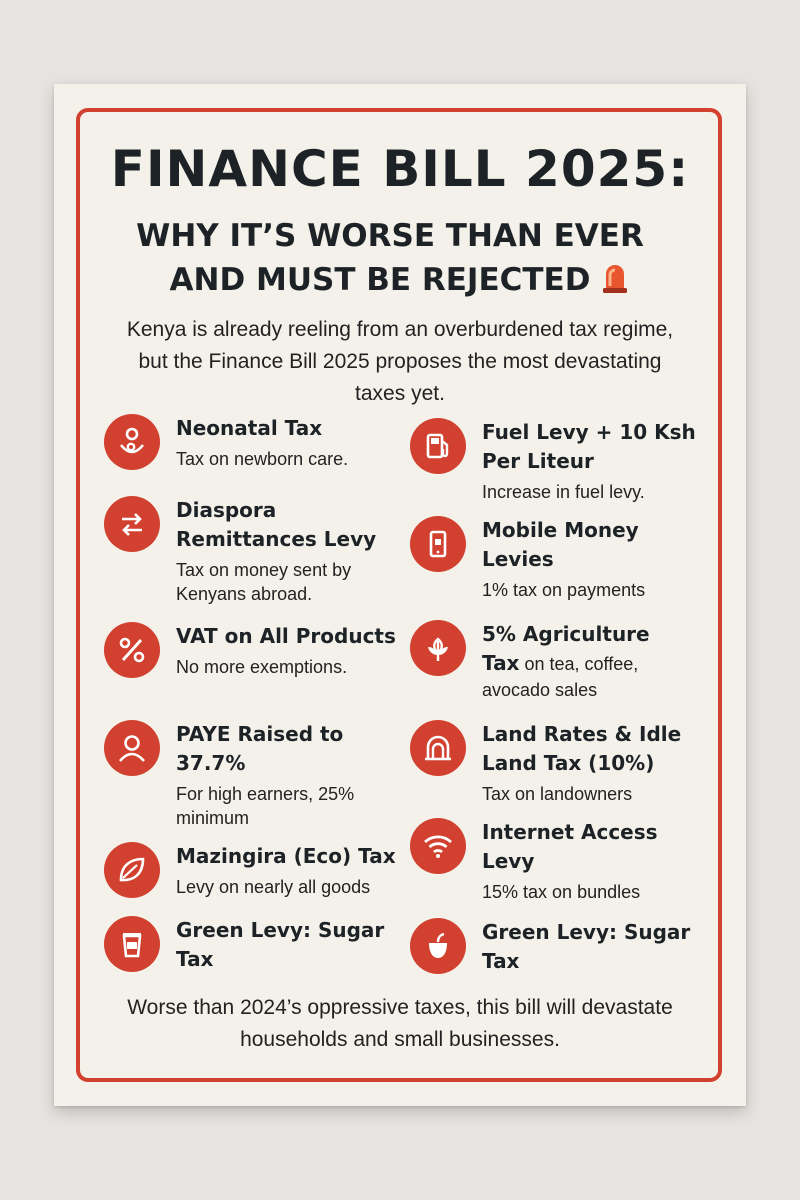 The height and width of the screenshot is (1200, 800). I want to click on tax-item-title: Neonatal Tax, so click(249, 428).